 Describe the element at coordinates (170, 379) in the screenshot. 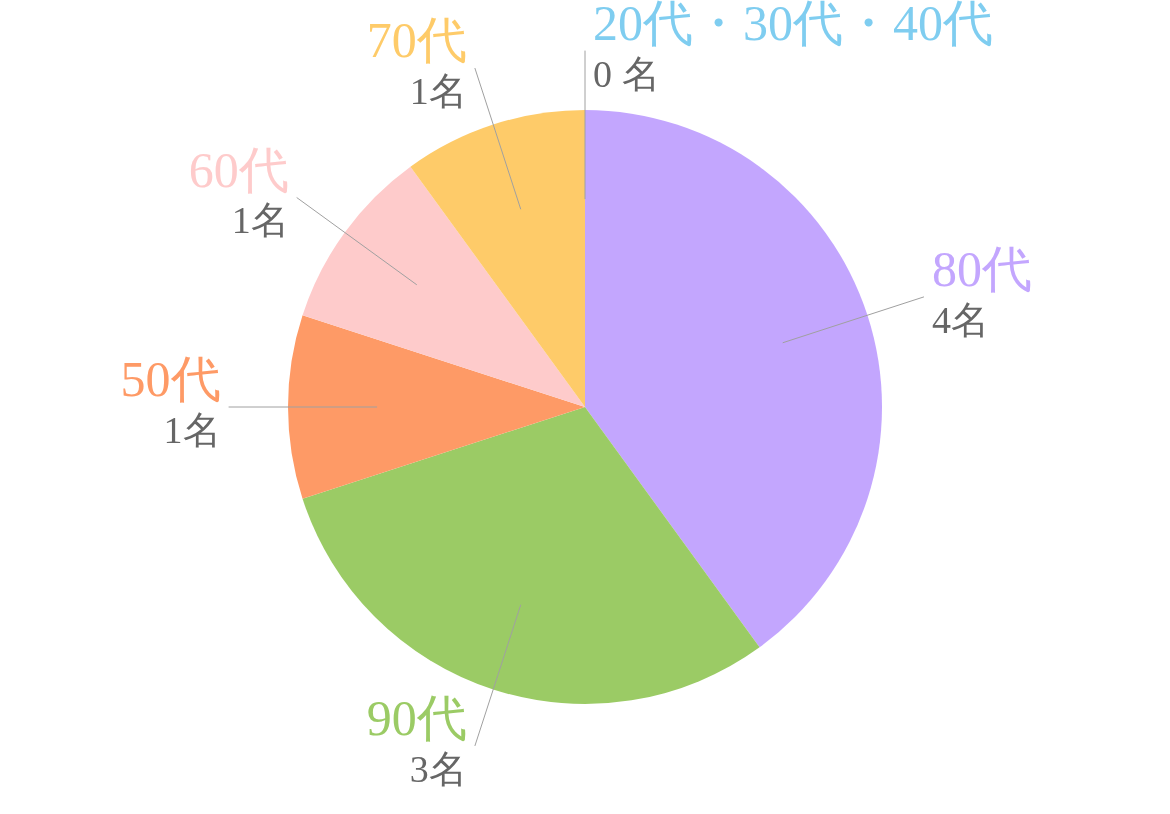

I see `slice-label: 50代` at that location.